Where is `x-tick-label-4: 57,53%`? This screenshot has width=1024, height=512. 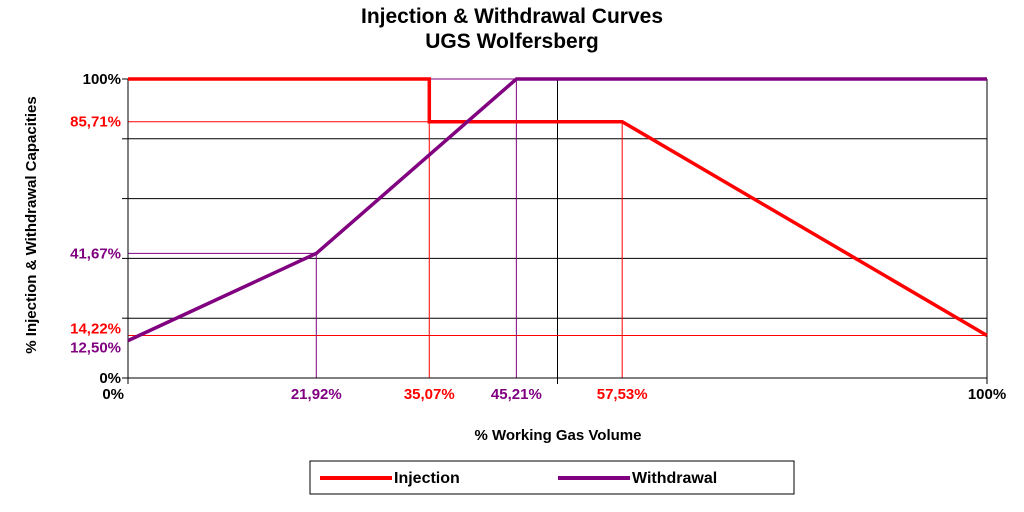
x-tick-label-4: 57,53% is located at coordinates (622, 394).